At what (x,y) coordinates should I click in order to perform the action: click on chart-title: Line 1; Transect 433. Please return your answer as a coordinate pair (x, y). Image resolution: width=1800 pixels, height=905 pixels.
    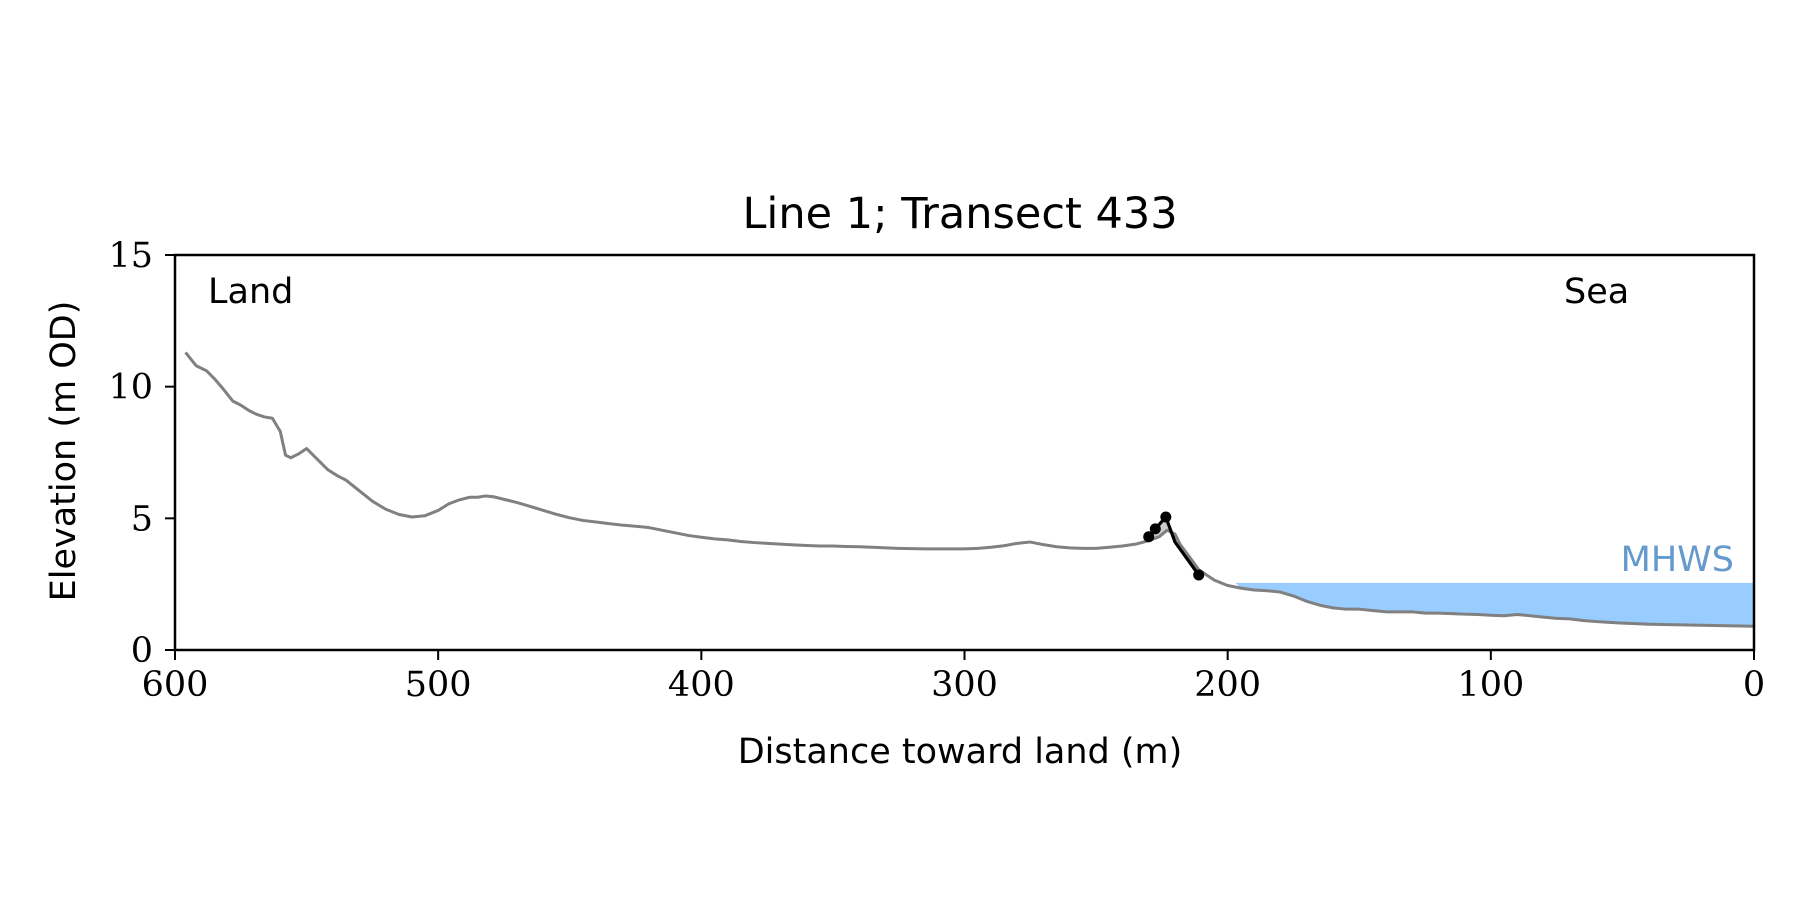
    Looking at the image, I should click on (959, 214).